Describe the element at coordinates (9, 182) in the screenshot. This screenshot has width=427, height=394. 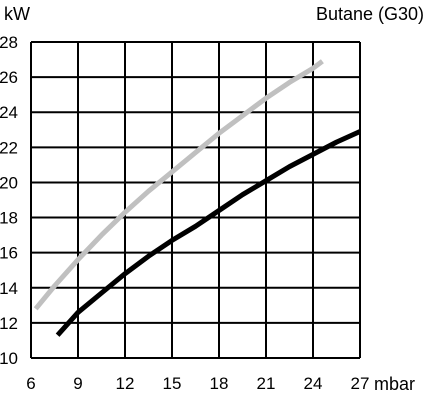
I see `y-tick-label: 20` at that location.